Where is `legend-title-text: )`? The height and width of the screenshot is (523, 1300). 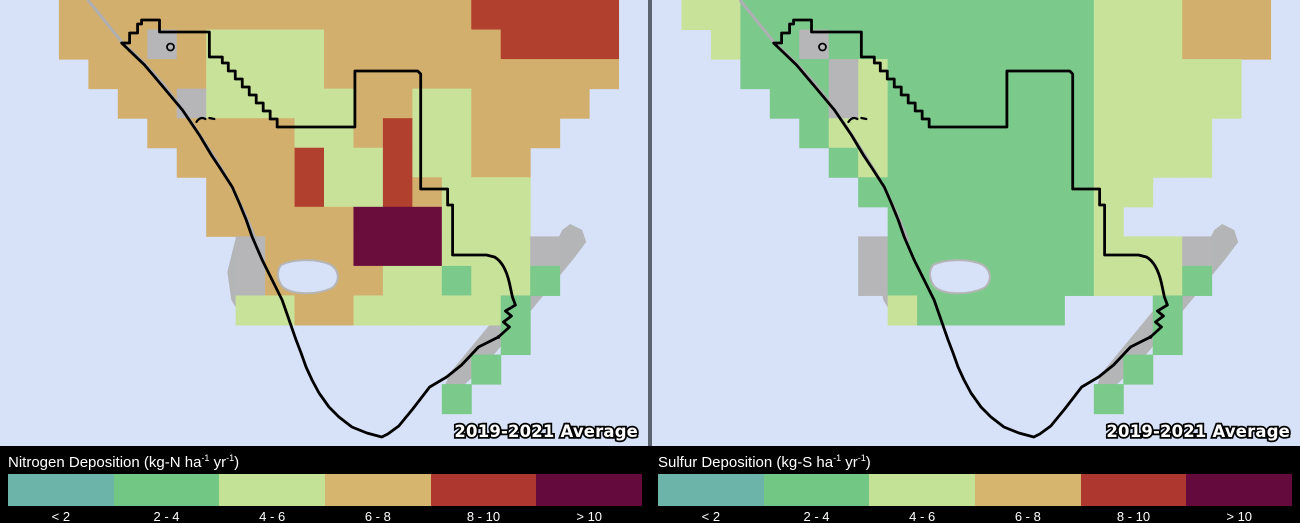 legend-title-text: ) is located at coordinates (868, 462).